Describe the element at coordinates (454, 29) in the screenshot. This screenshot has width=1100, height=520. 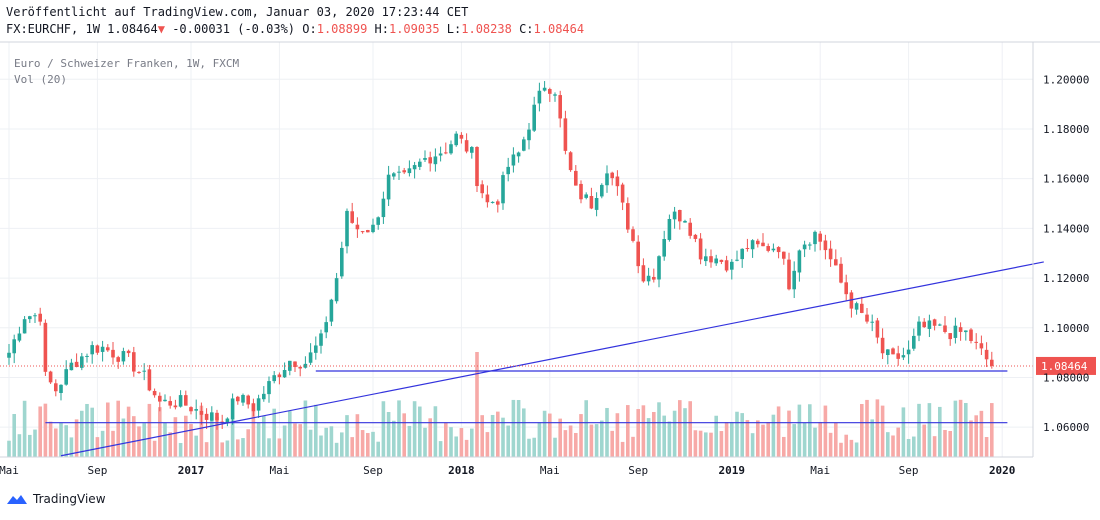
I see `low-label: L:` at that location.